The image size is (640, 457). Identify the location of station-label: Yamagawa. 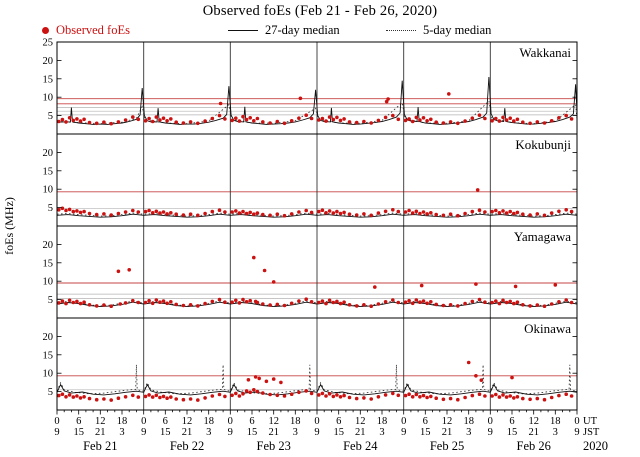
(542, 236).